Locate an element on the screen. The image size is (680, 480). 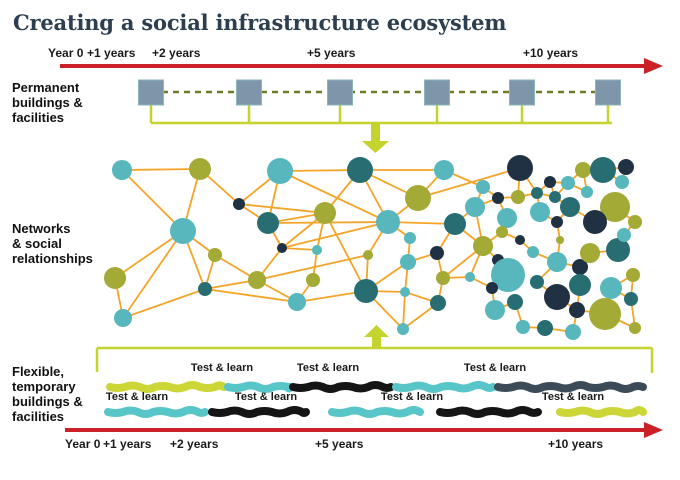
down-arrow-icon is located at coordinates (375, 147).